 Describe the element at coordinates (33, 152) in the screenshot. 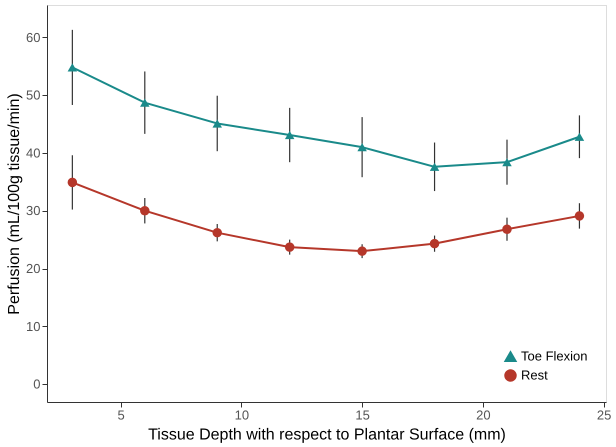

I see `y-tick-label: 40` at that location.